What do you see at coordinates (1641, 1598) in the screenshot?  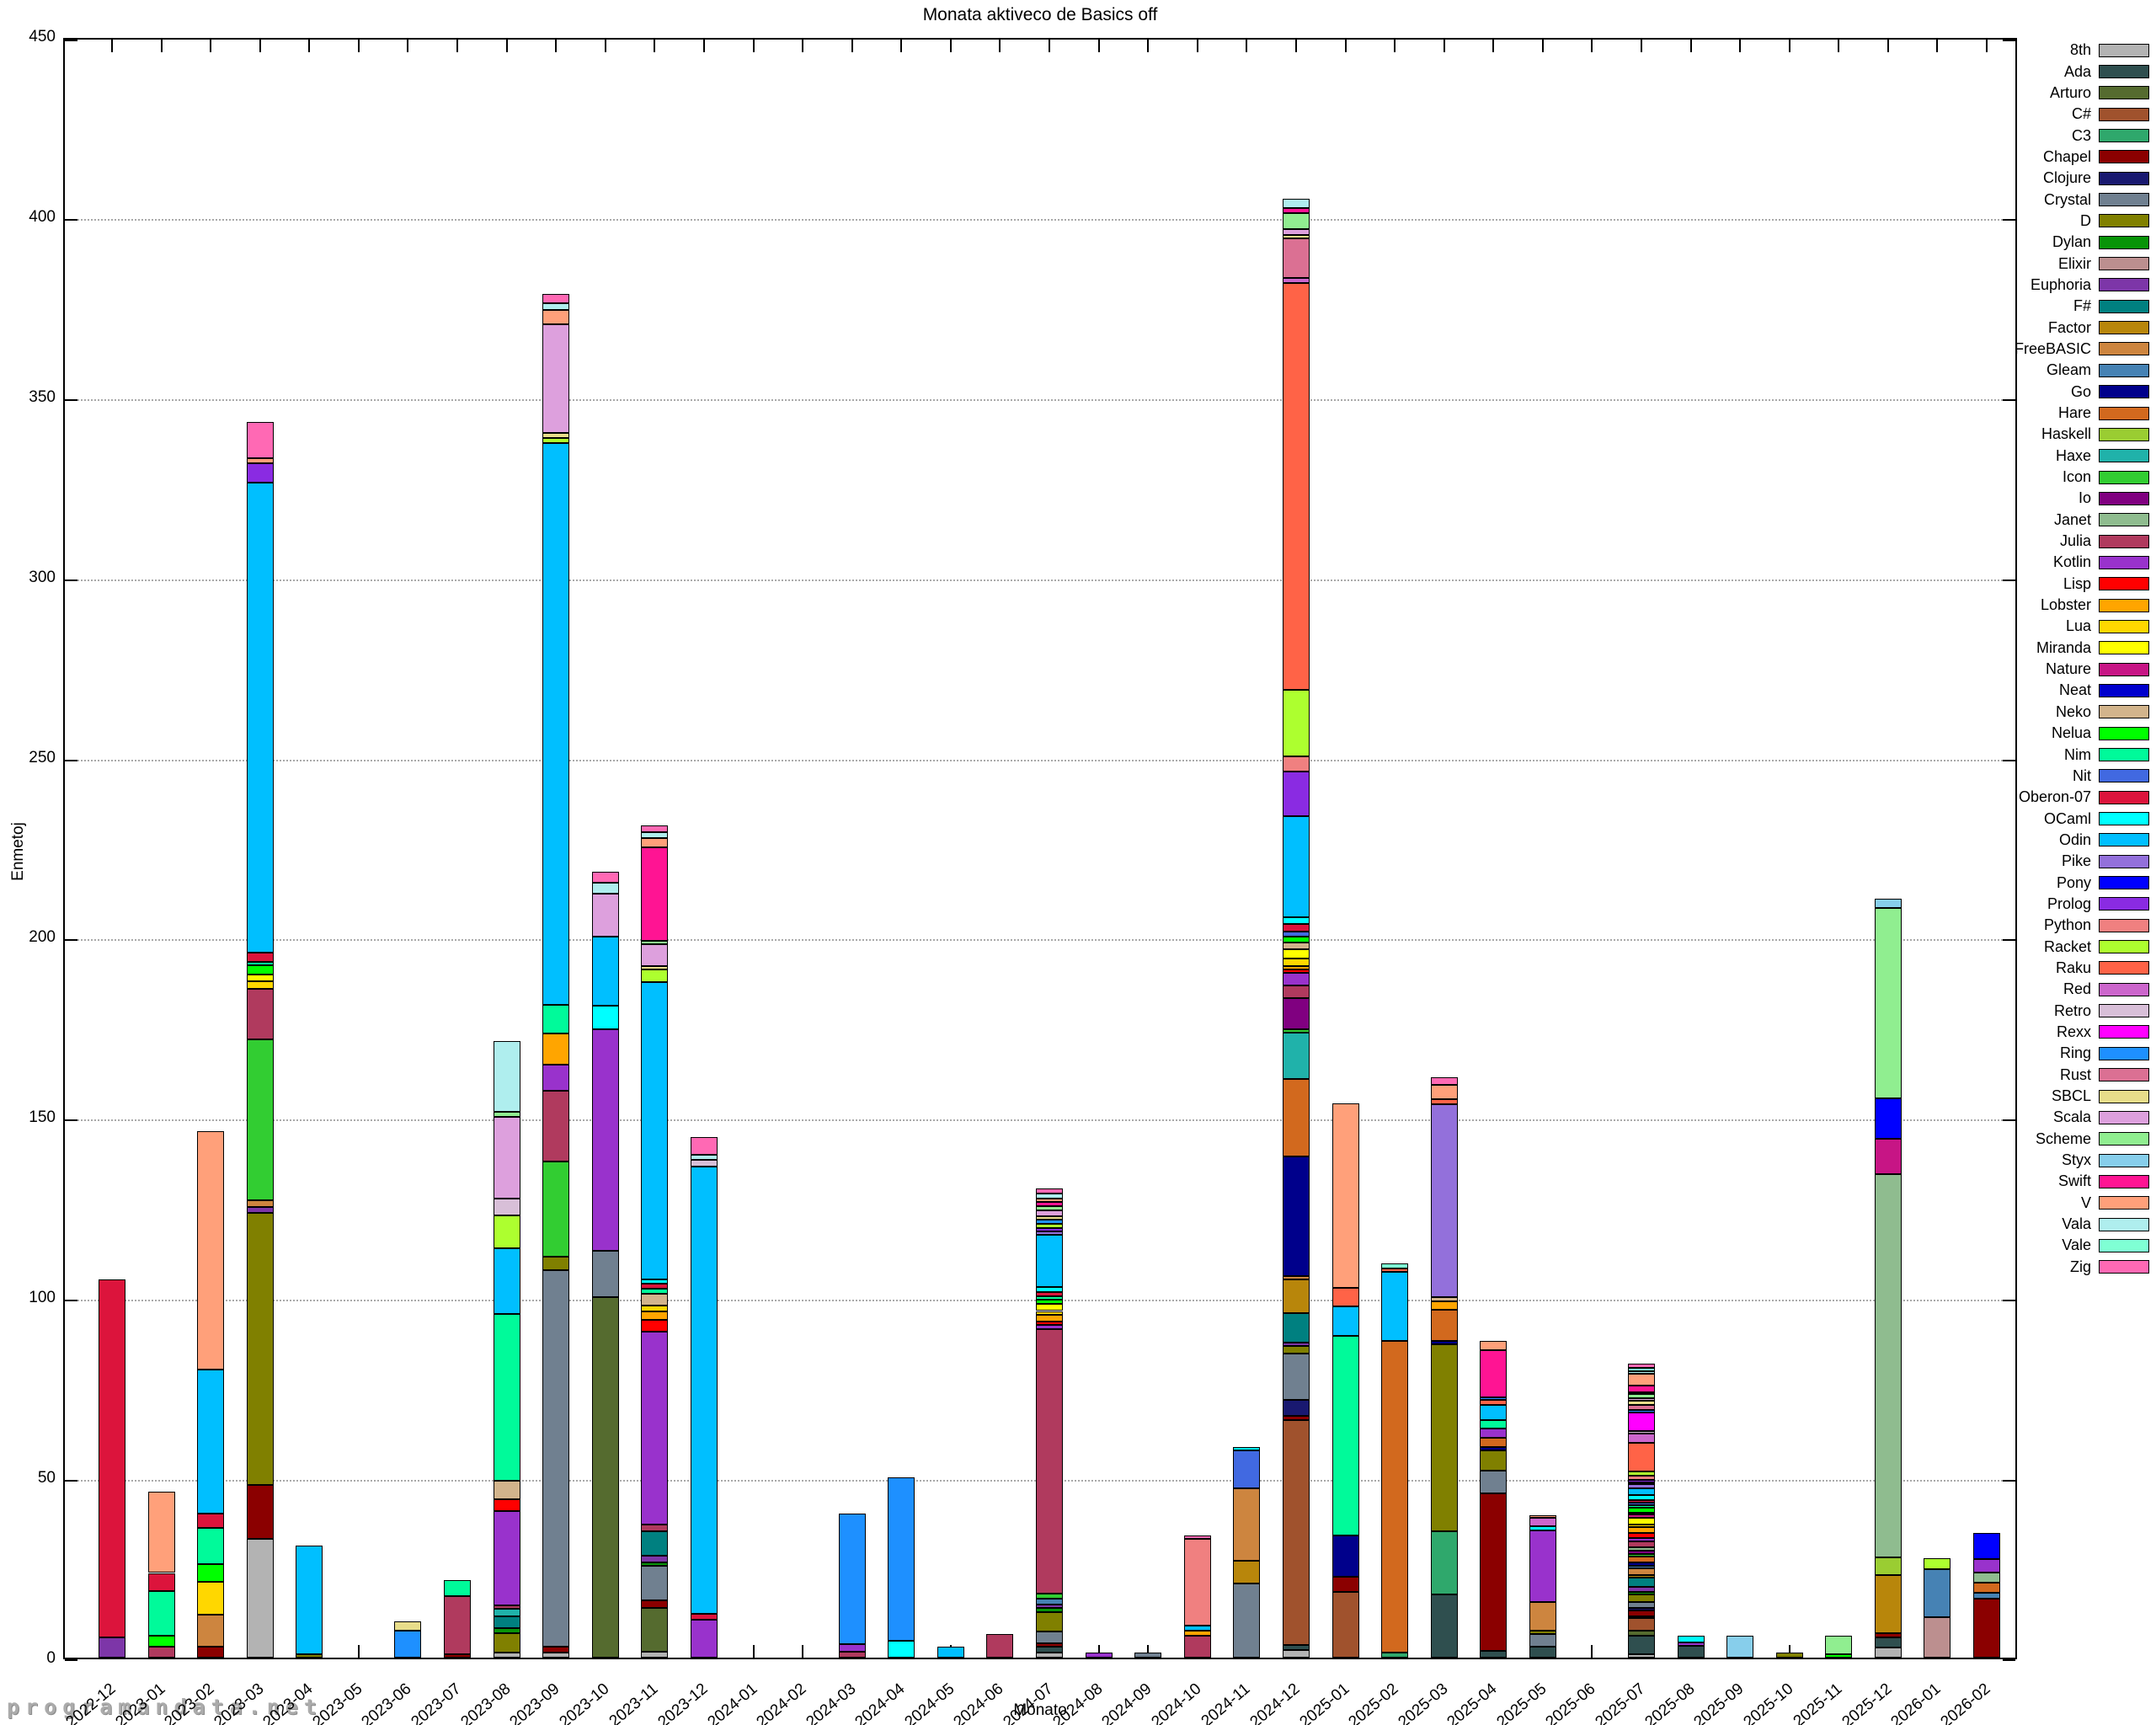 I see `bar-segment-2025-07-D` at bounding box center [1641, 1598].